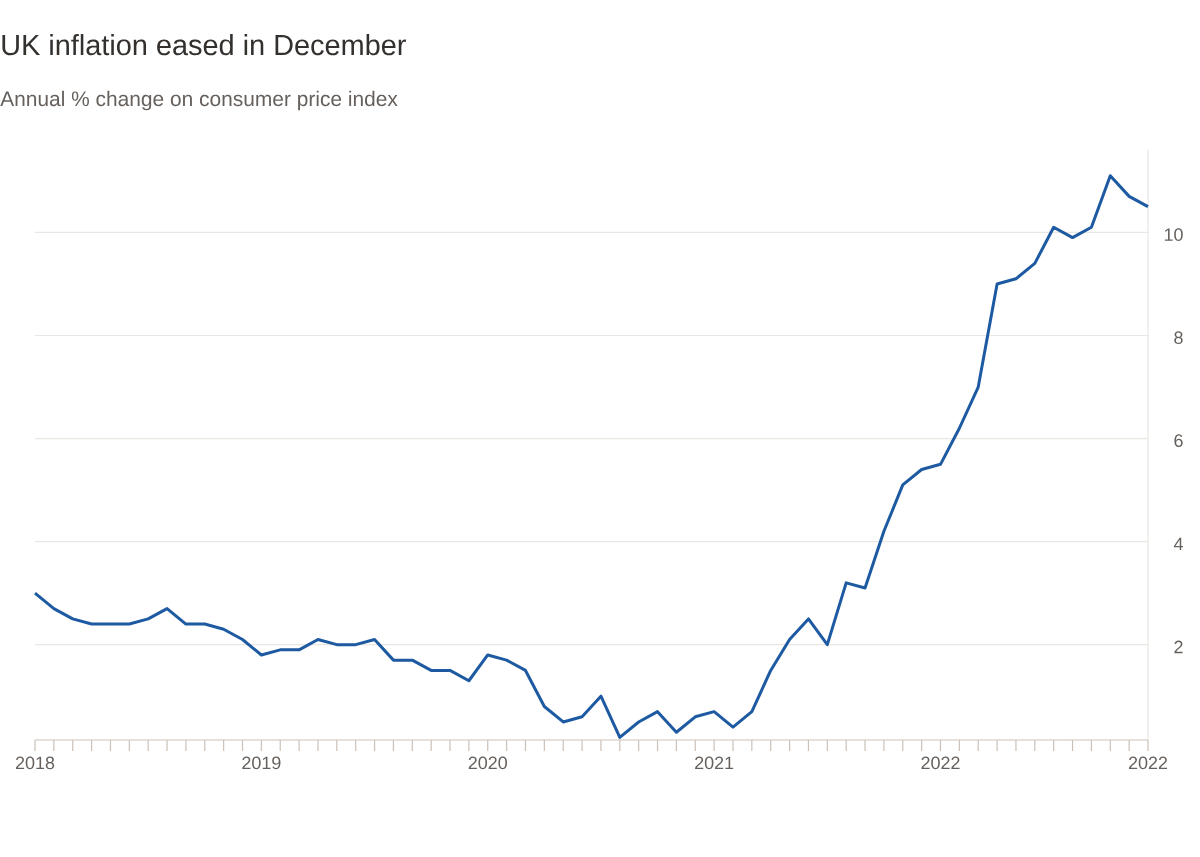 This screenshot has height=857, width=1200. Describe the element at coordinates (35, 763) in the screenshot. I see `x-tick-label: 2018` at that location.